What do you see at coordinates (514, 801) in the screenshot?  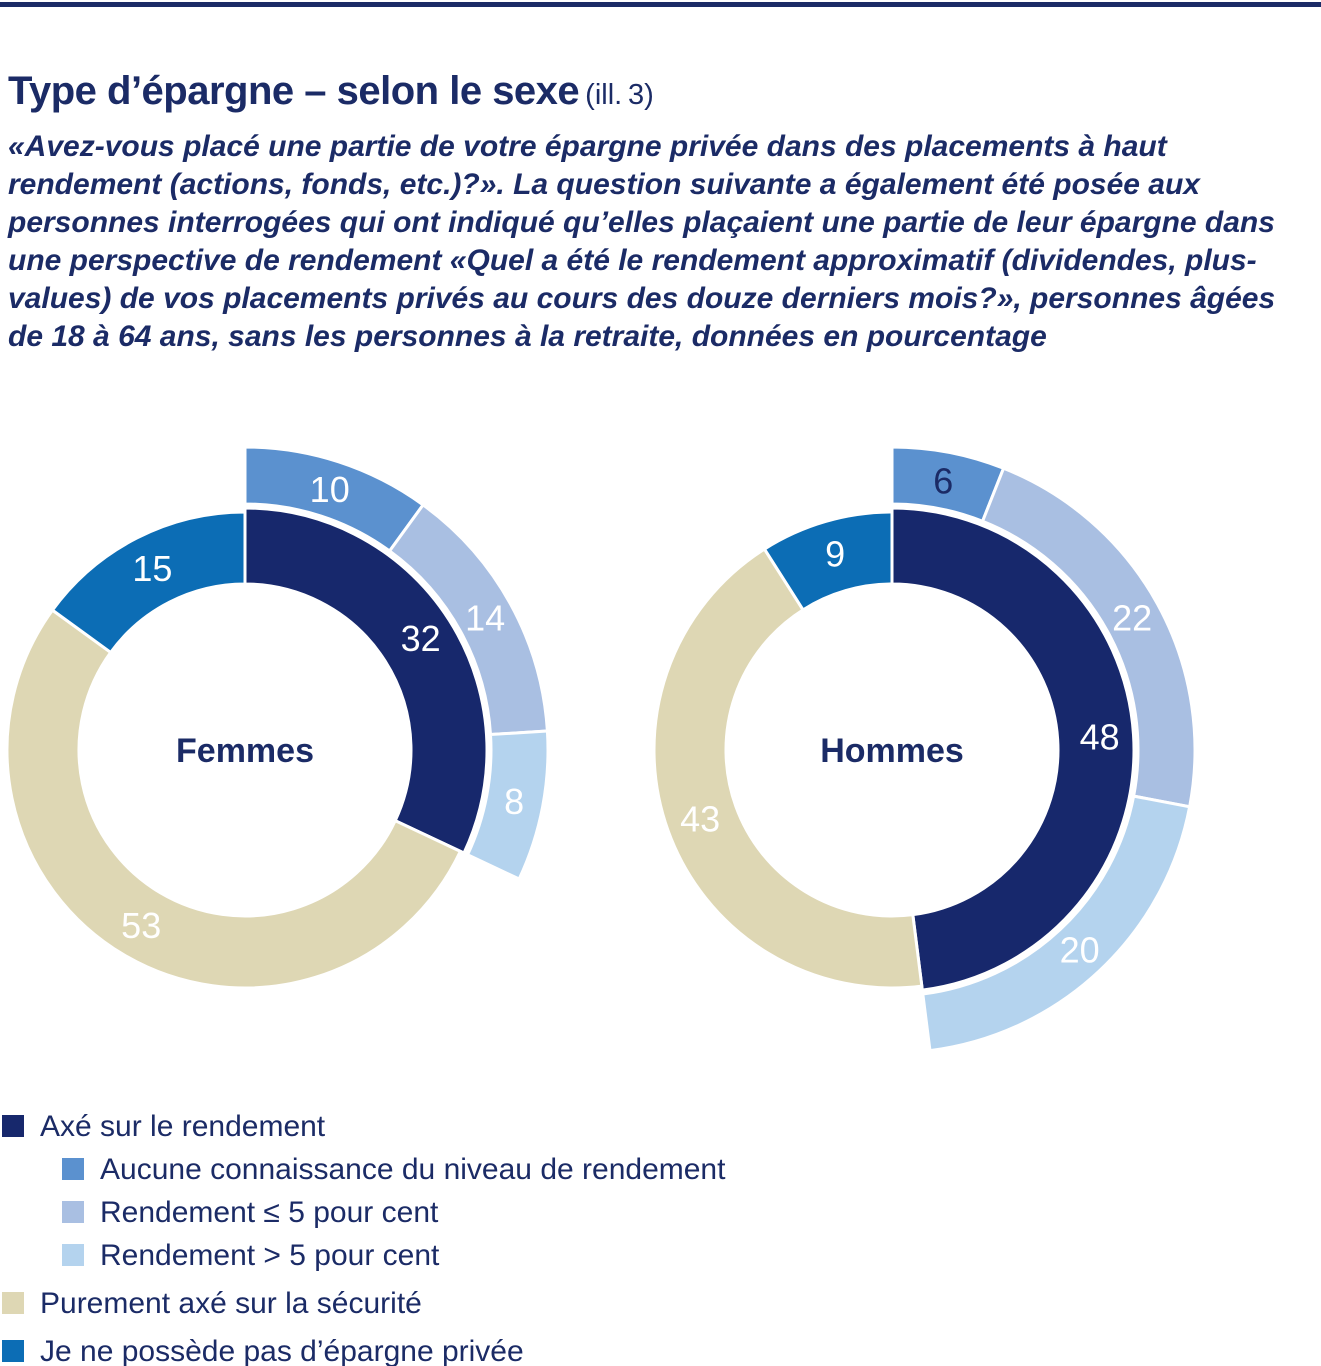 I see `detail-segment-value-label: 8` at bounding box center [514, 801].